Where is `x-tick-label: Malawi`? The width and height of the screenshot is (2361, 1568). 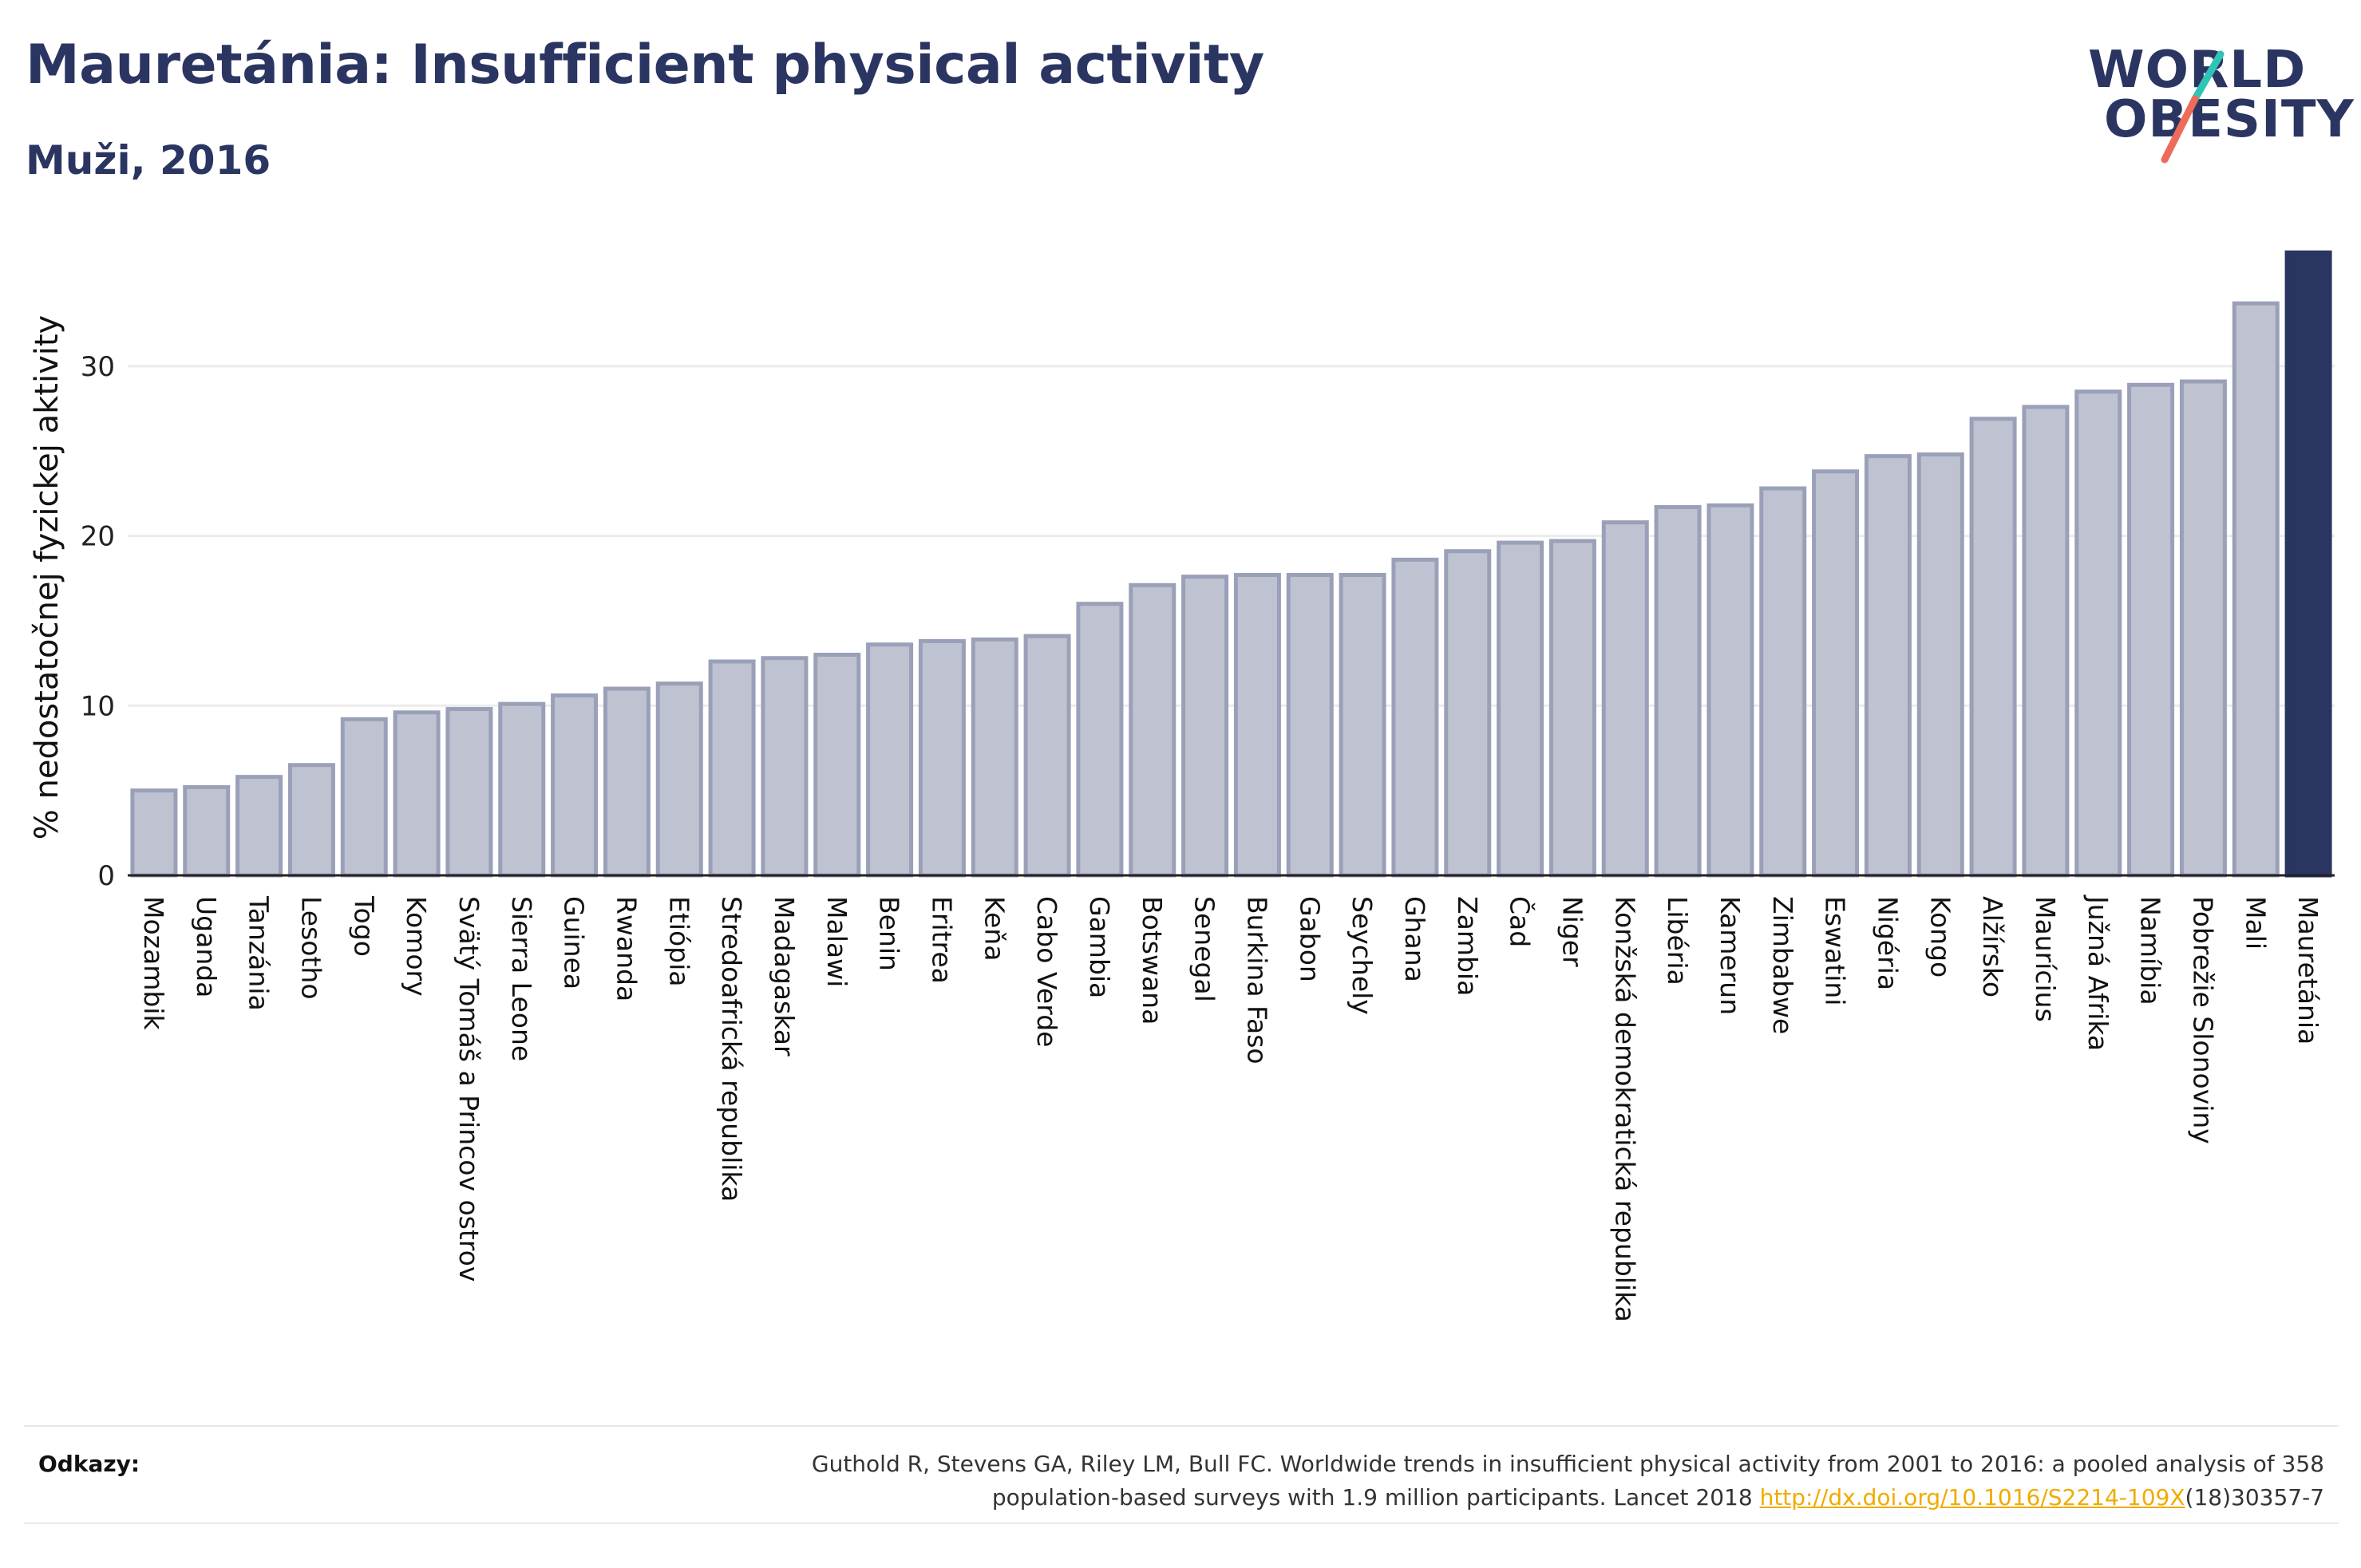
x-tick-label: Malawi is located at coordinates (836, 941).